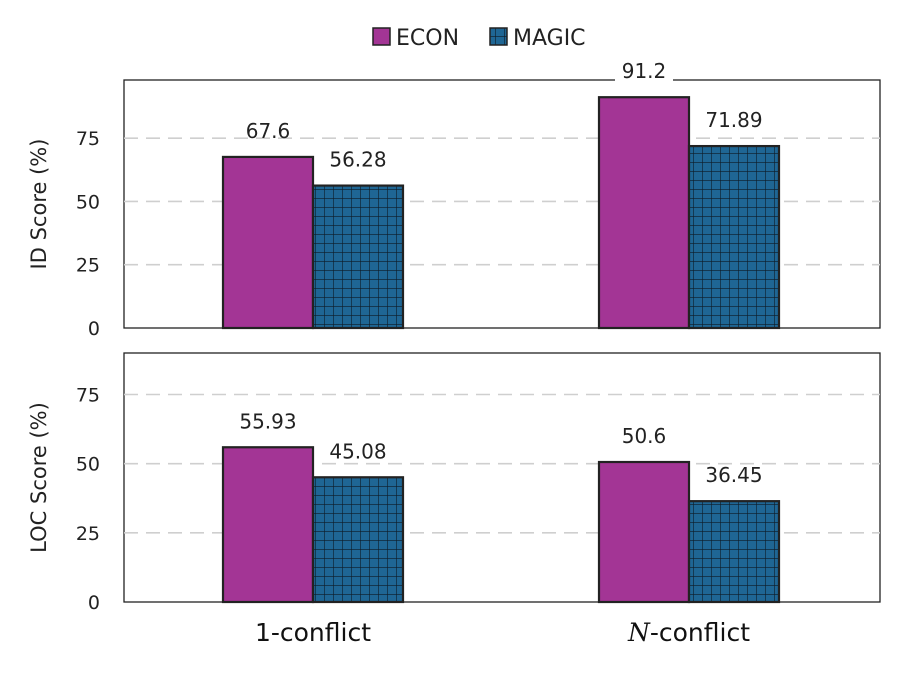 The image size is (897, 675). What do you see at coordinates (549, 38) in the screenshot?
I see `legend-label-magic: MAGIC` at bounding box center [549, 38].